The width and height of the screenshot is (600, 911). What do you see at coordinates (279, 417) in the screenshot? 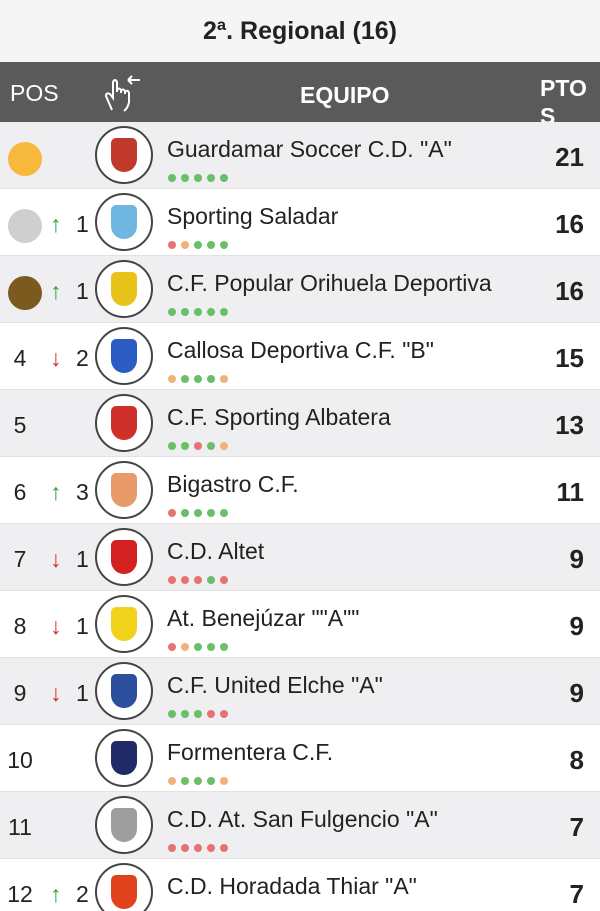
I see `team-name: C.F. Sporting Albatera` at bounding box center [279, 417].